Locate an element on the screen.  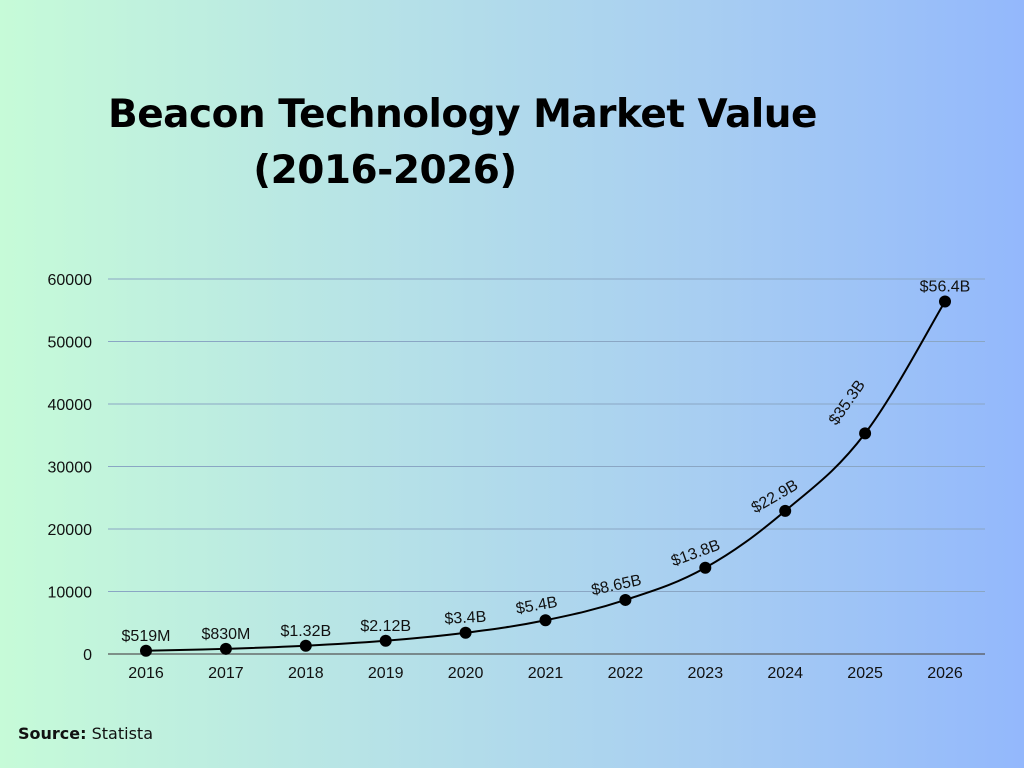
data-label: $519M is located at coordinates (146, 636).